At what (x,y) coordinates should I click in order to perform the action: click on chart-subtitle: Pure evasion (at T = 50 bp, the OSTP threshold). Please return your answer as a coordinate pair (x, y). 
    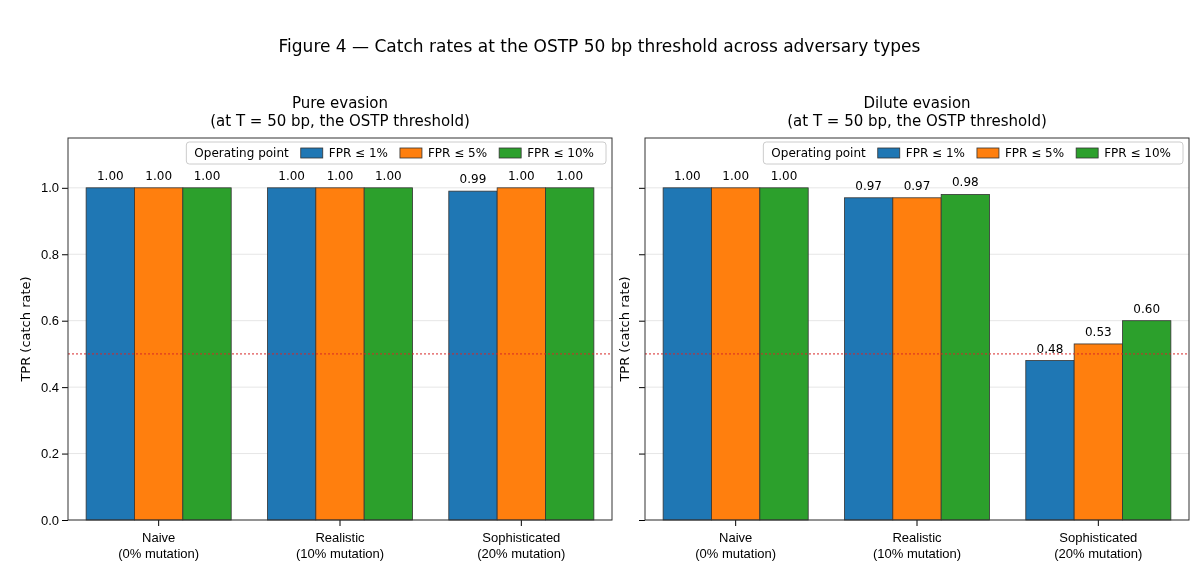
    Looking at the image, I should click on (340, 112).